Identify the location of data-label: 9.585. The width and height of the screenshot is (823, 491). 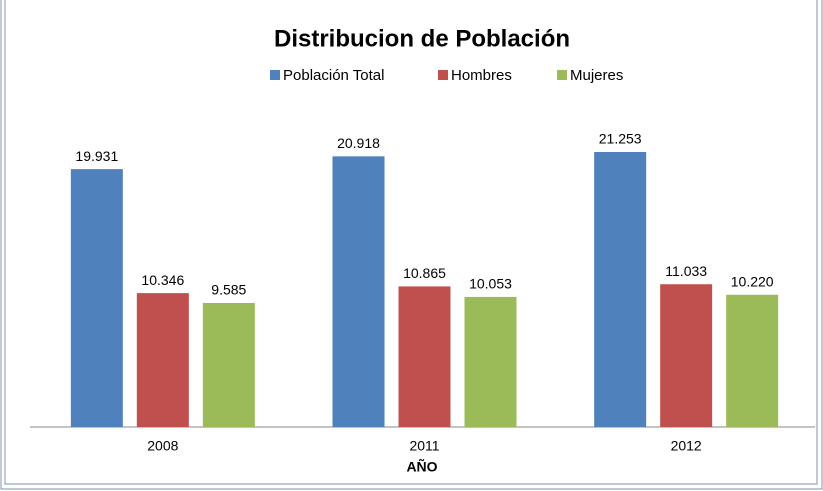
(228, 290).